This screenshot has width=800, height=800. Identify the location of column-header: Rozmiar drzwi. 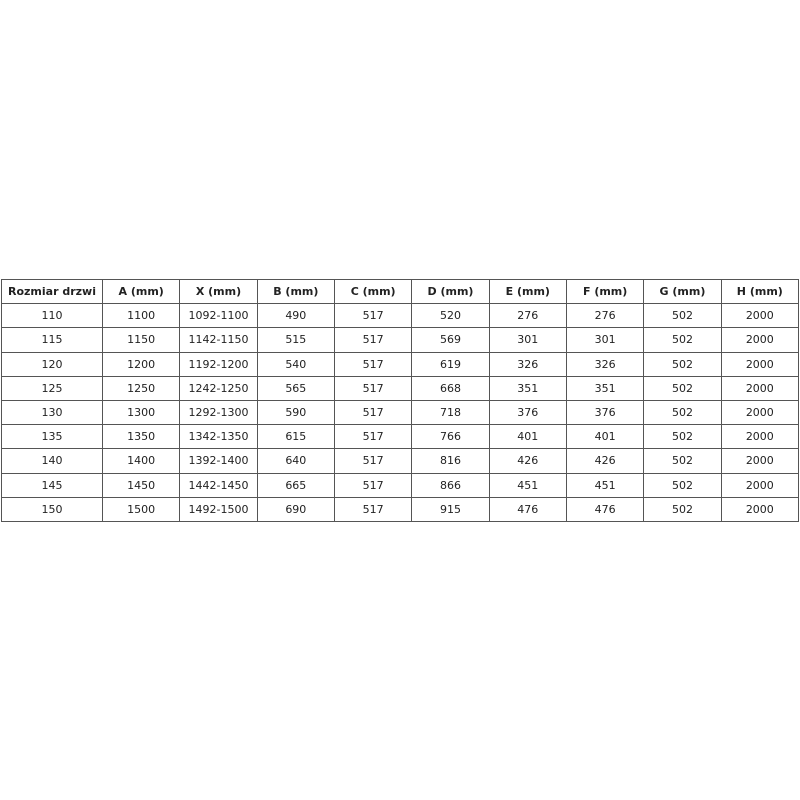
(52, 291).